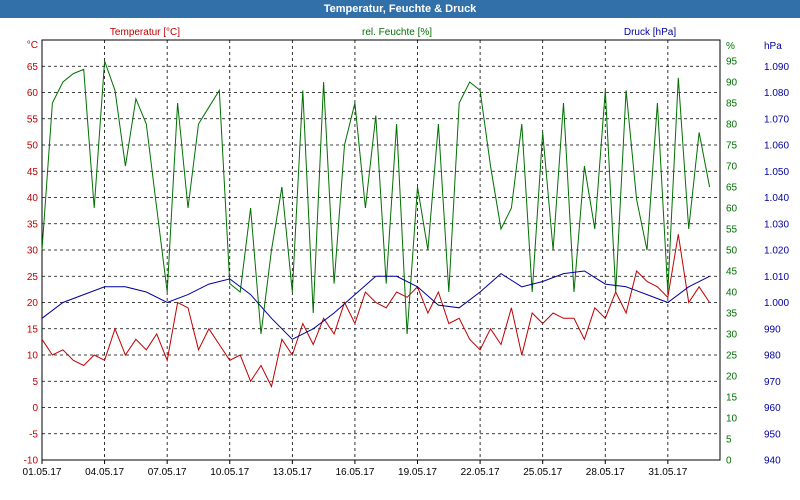 The height and width of the screenshot is (500, 800). What do you see at coordinates (104, 472) in the screenshot?
I see `x-tick-label: 04.05.17` at bounding box center [104, 472].